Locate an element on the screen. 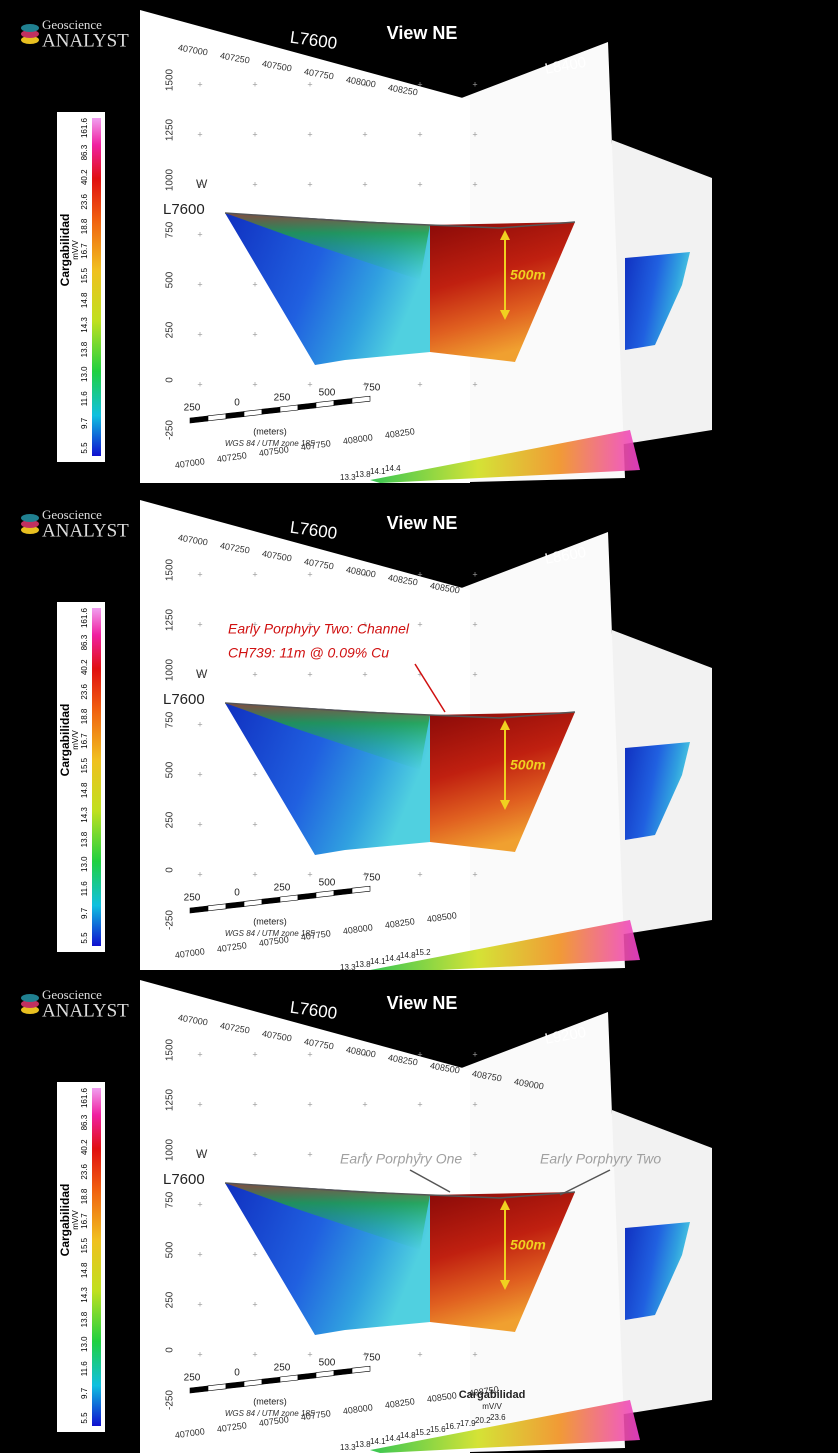 This screenshot has width=838, height=1453. legend-label: 16.7 is located at coordinates (84, 251).